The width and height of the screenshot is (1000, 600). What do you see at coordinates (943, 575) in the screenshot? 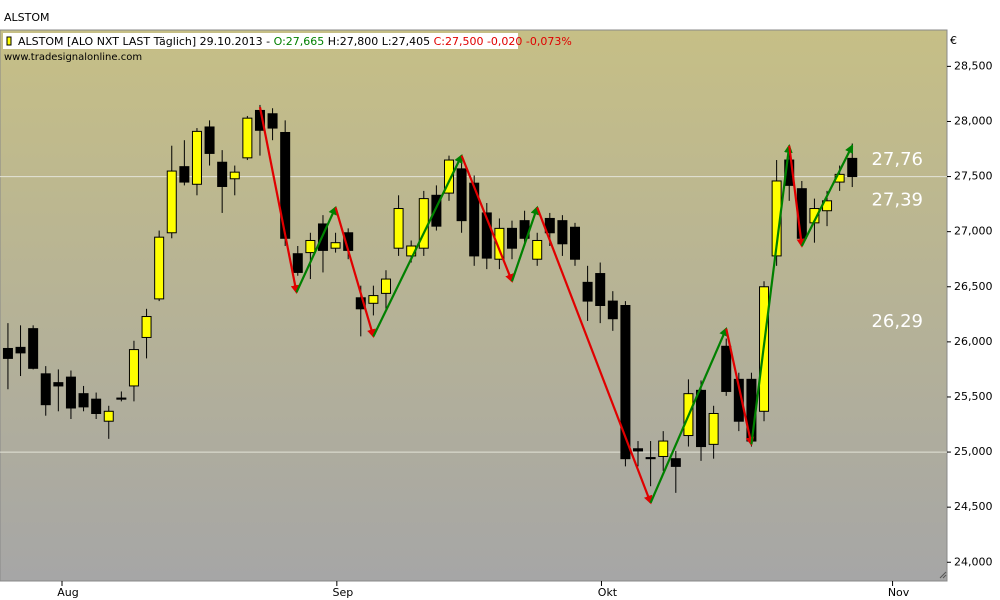
I see `resize-grip` at bounding box center [943, 575].